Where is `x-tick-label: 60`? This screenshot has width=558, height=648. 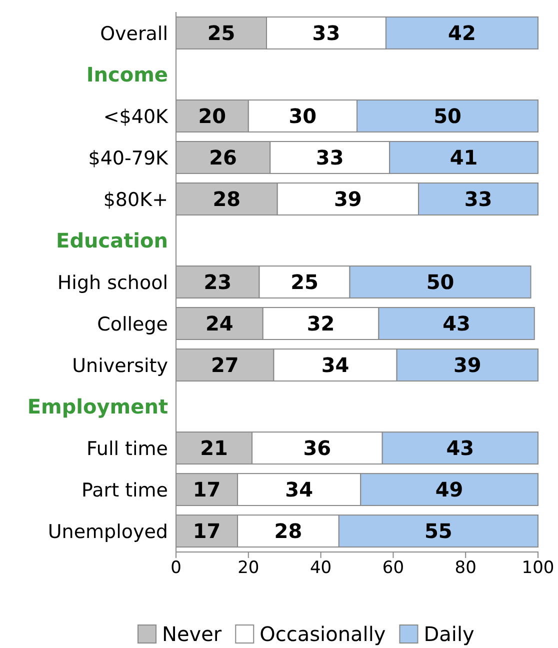 x-tick-label: 60 is located at coordinates (393, 568).